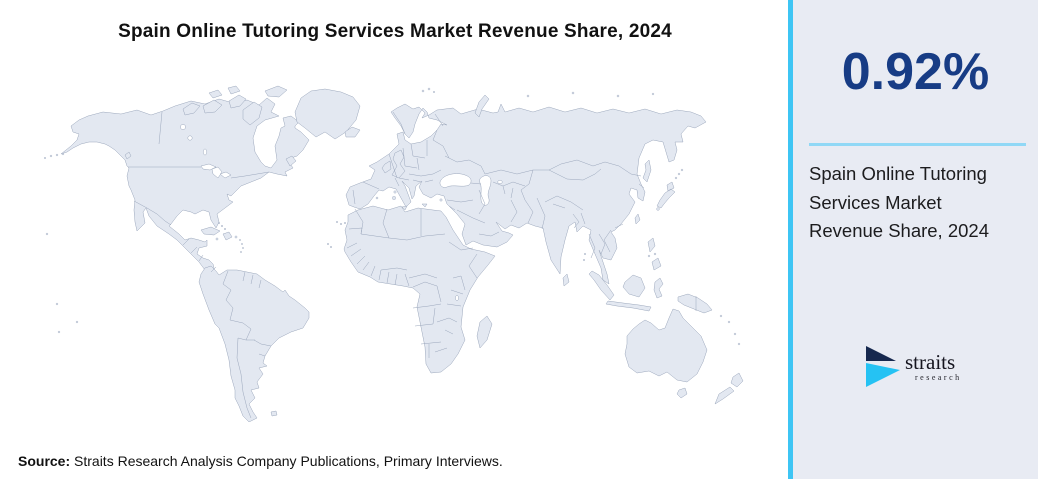 Image resolution: width=1038 pixels, height=485 pixels. I want to click on new-guinea, so click(695, 303).